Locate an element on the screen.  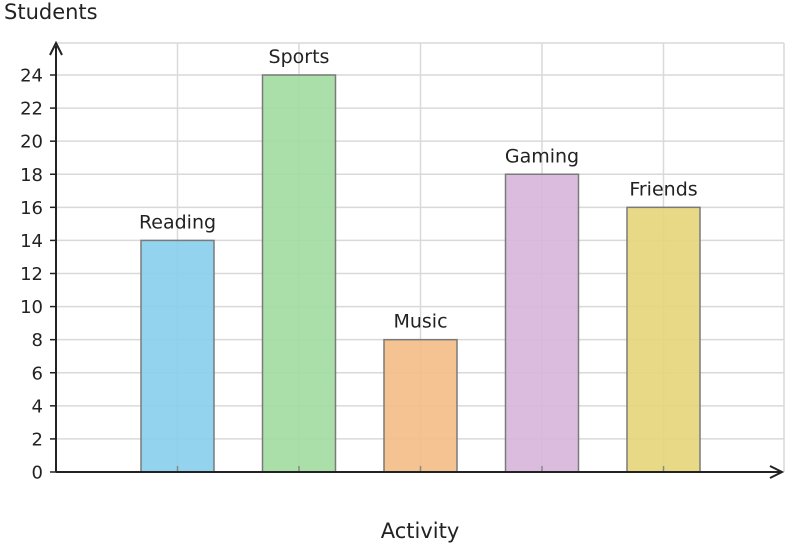
y-axis-arrow-icon is located at coordinates (56, 48).